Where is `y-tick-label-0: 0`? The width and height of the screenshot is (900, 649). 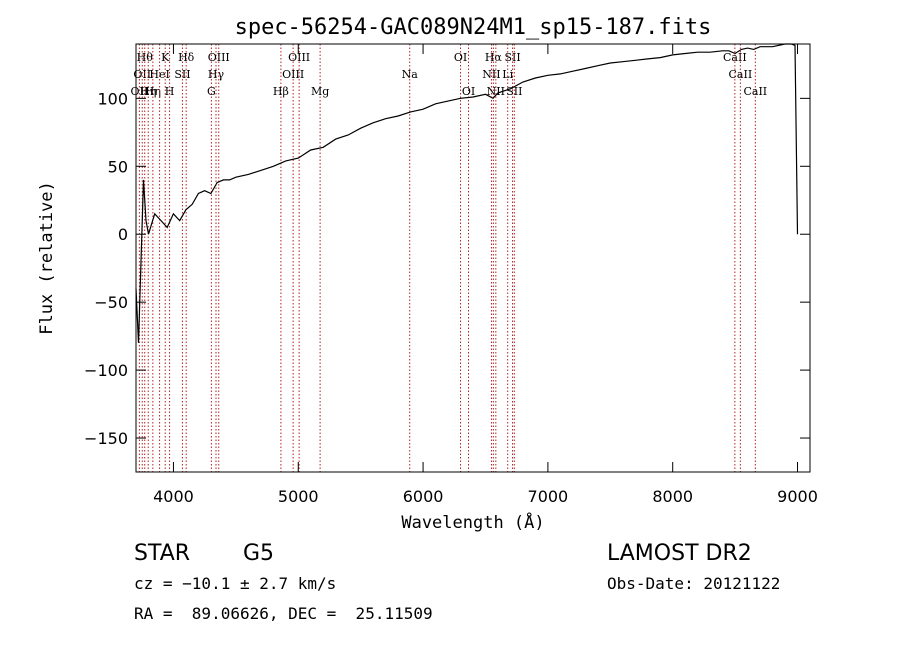 y-tick-label-0: 0 is located at coordinates (123, 234).